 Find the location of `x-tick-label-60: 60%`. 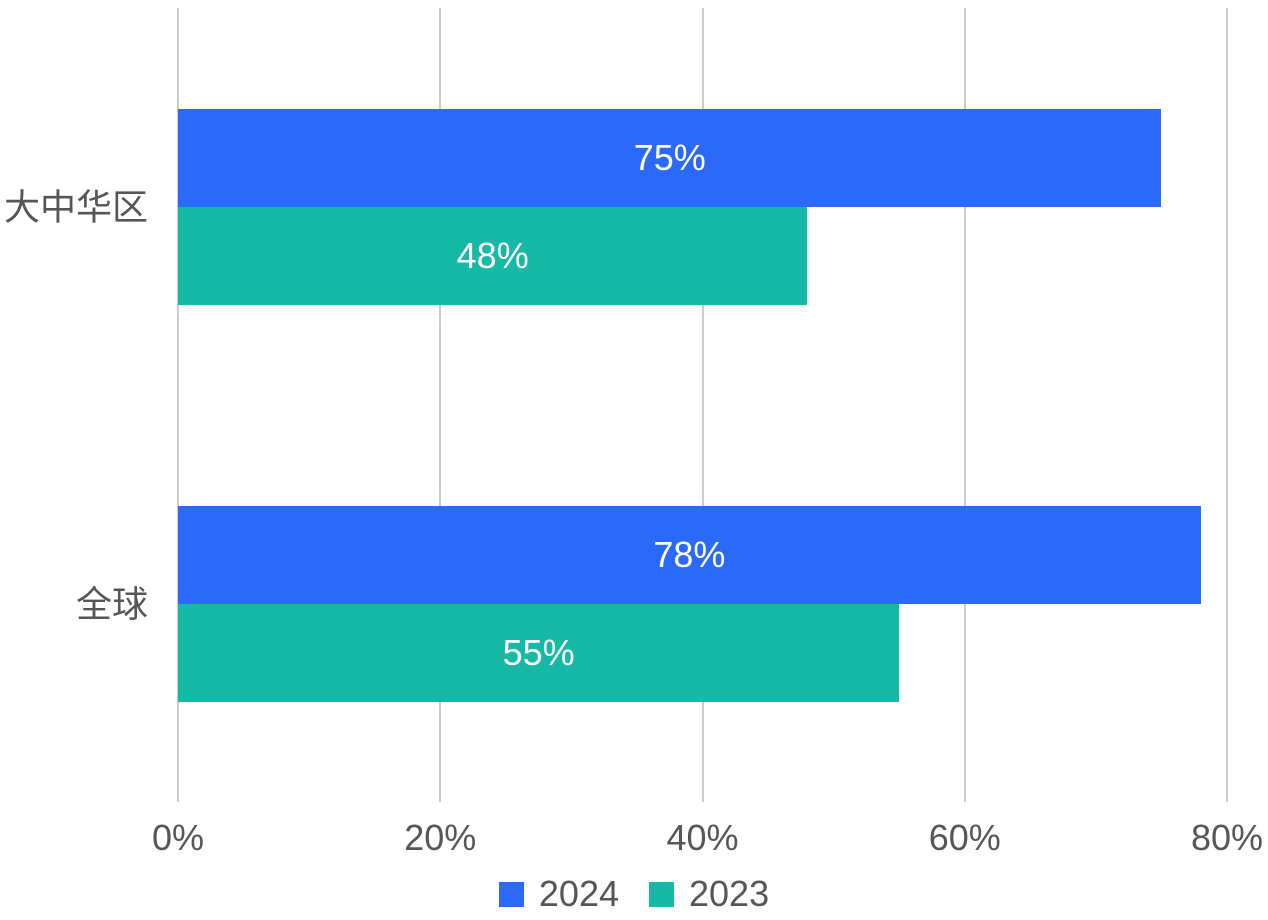

x-tick-label-60: 60% is located at coordinates (964, 837).